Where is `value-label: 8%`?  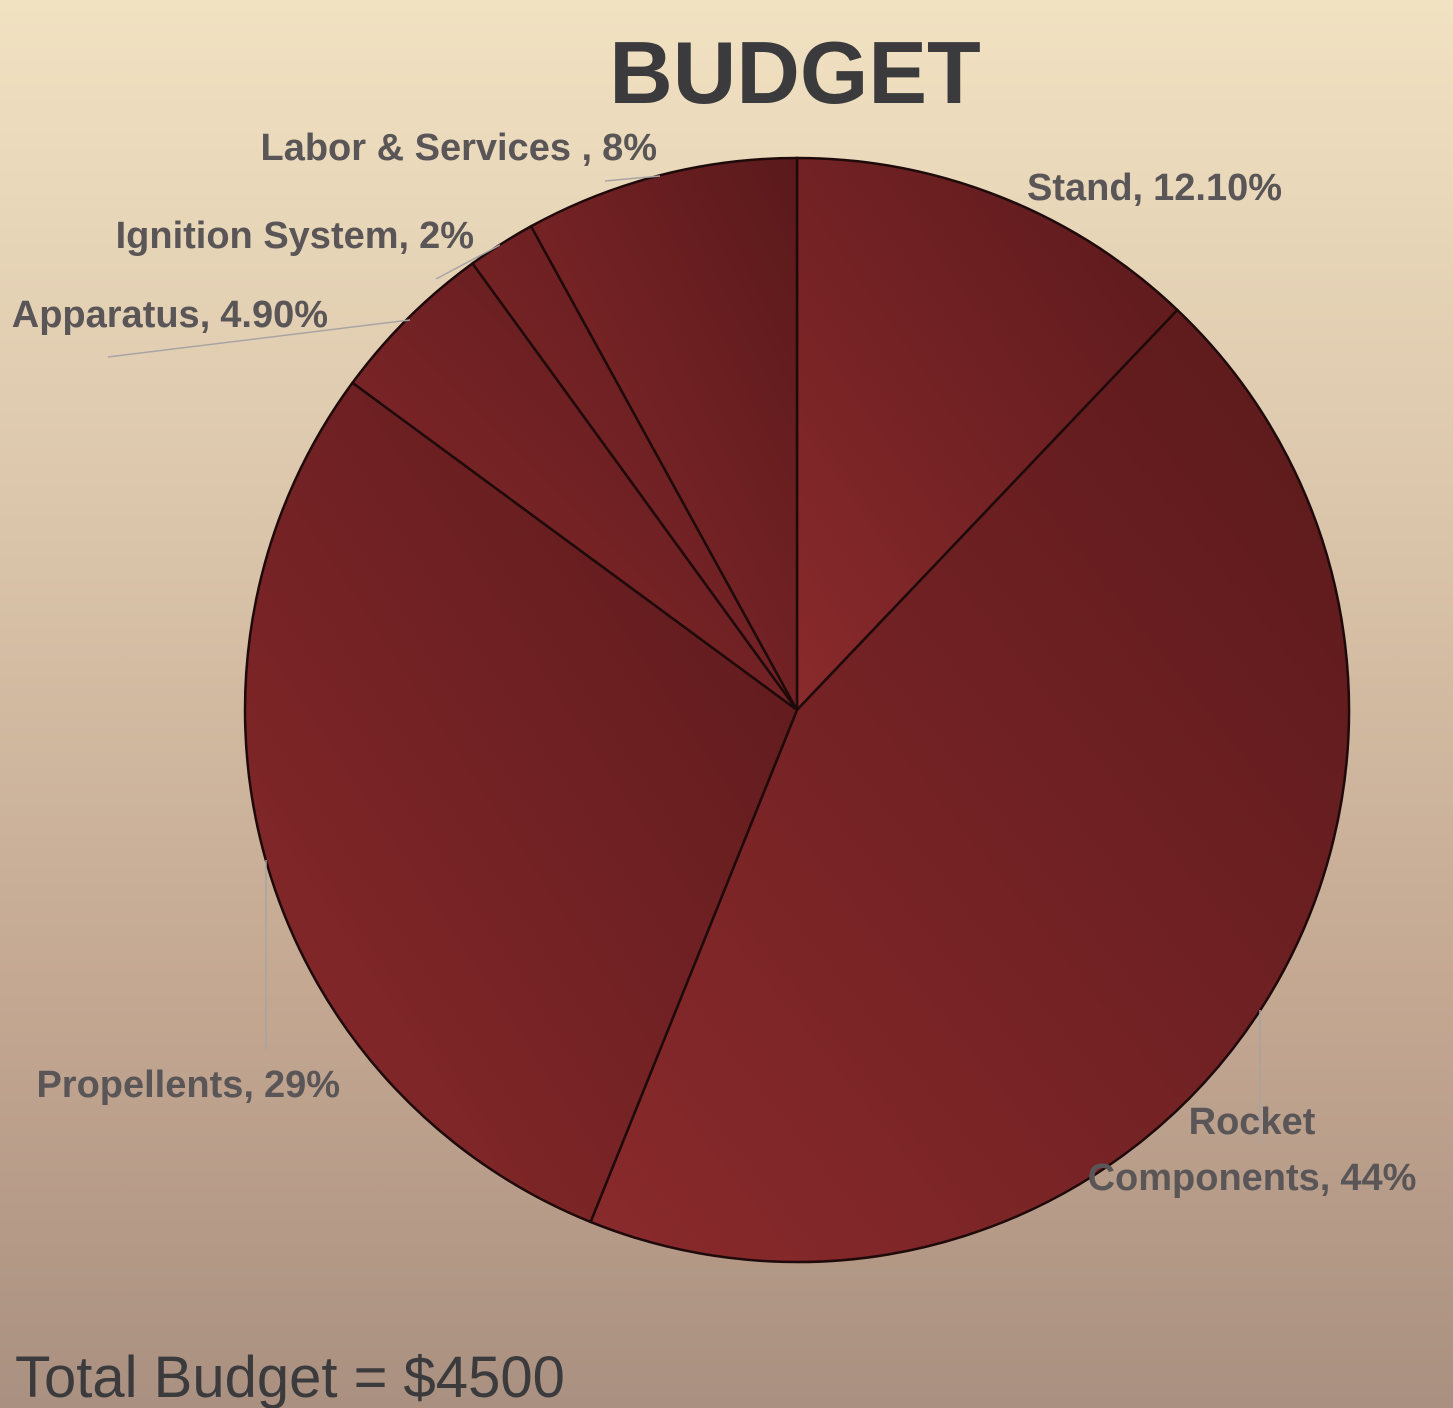 value-label: 8% is located at coordinates (629, 148).